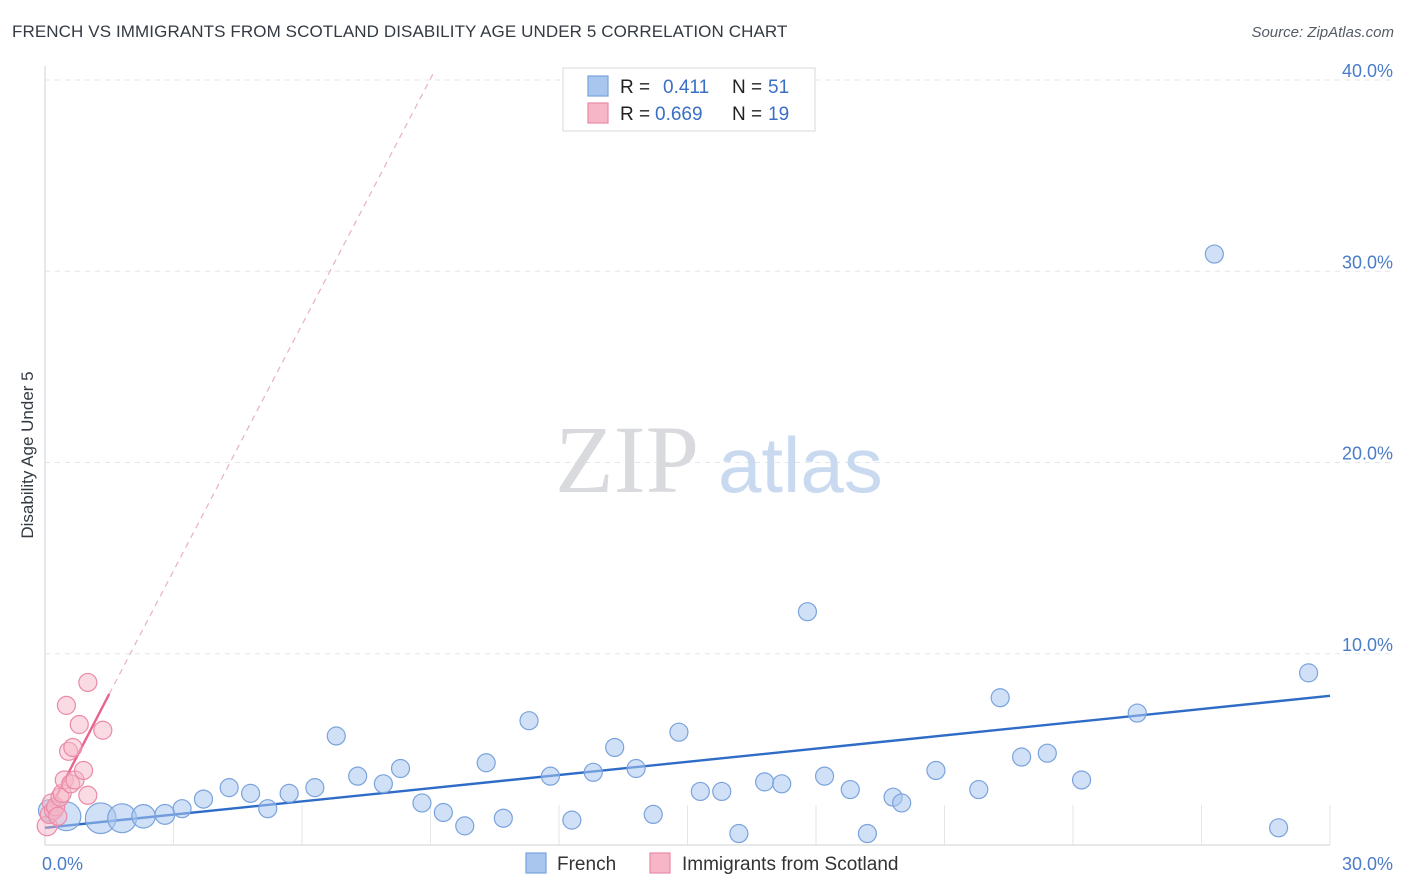  What do you see at coordinates (62, 864) in the screenshot?
I see `x-tick-label: 0.0%` at bounding box center [62, 864].